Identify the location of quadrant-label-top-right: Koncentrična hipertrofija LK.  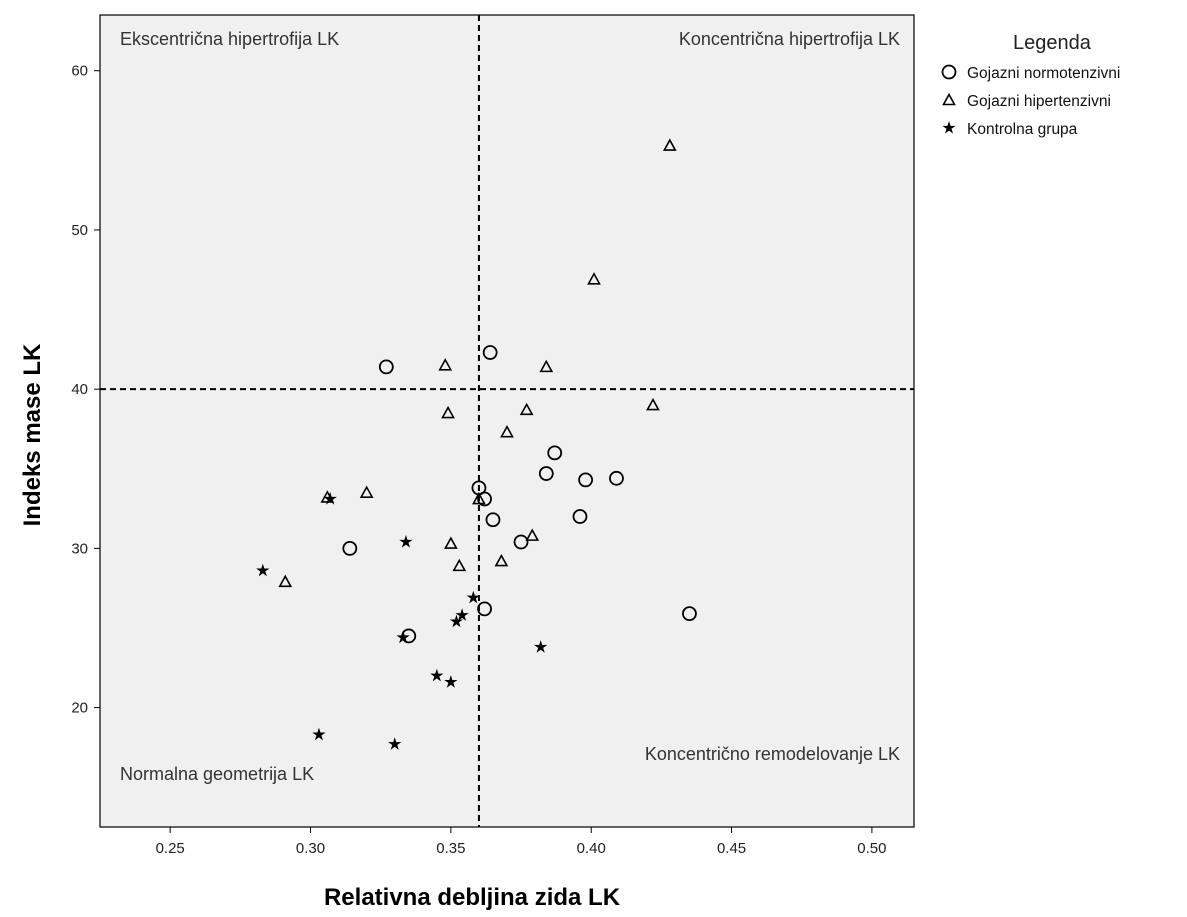
(789, 39).